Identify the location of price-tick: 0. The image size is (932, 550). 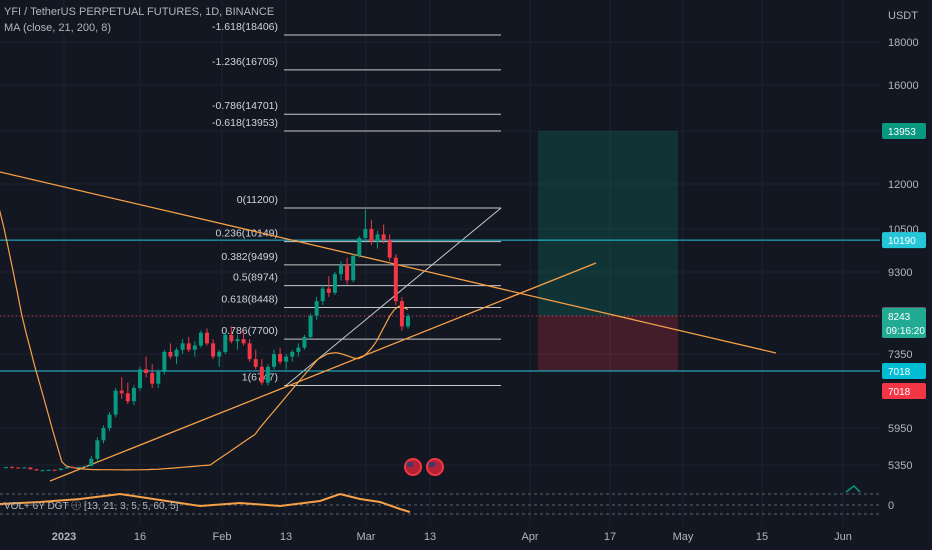
(891, 506).